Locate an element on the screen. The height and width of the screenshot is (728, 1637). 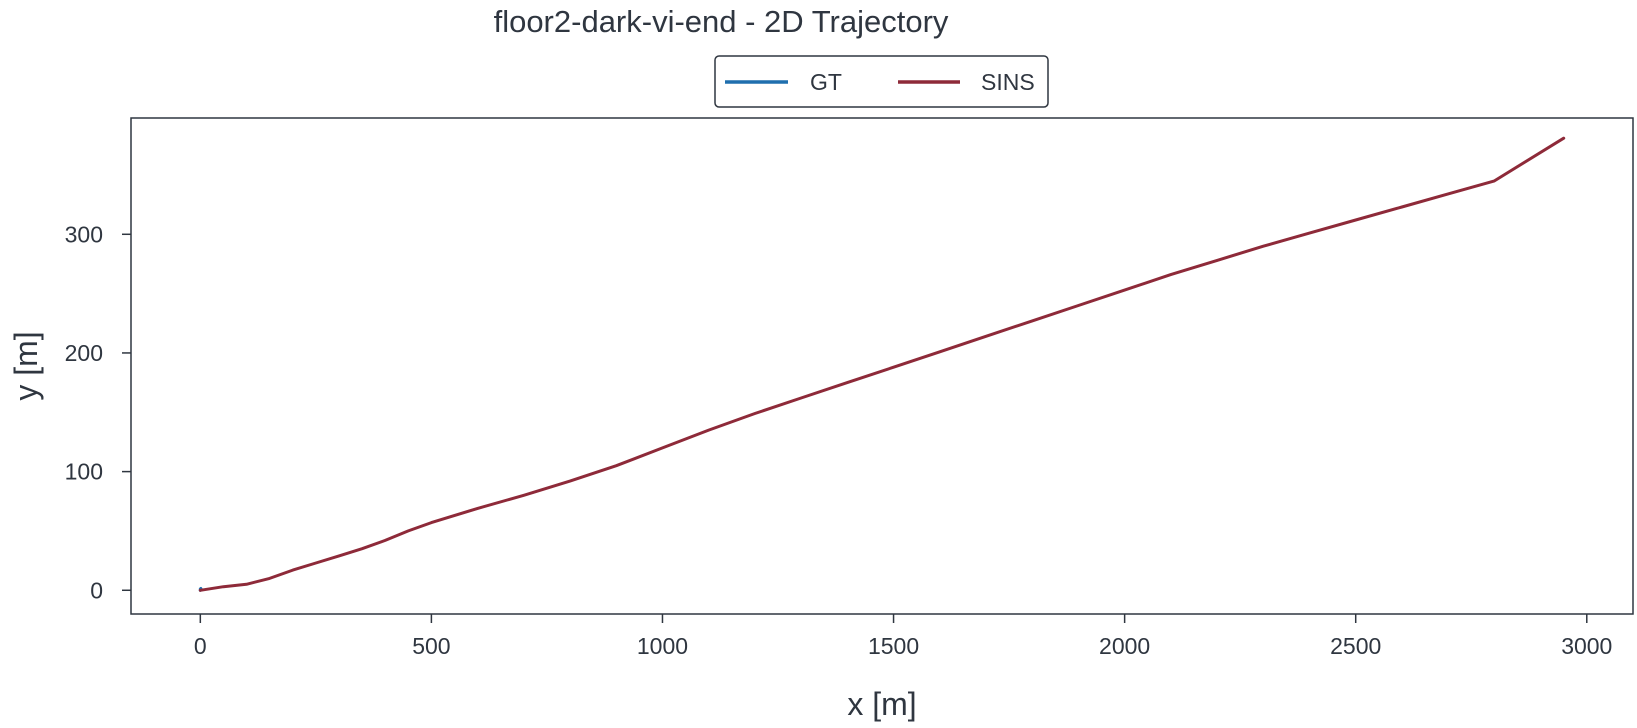
legend: GT SINS is located at coordinates (881, 81).